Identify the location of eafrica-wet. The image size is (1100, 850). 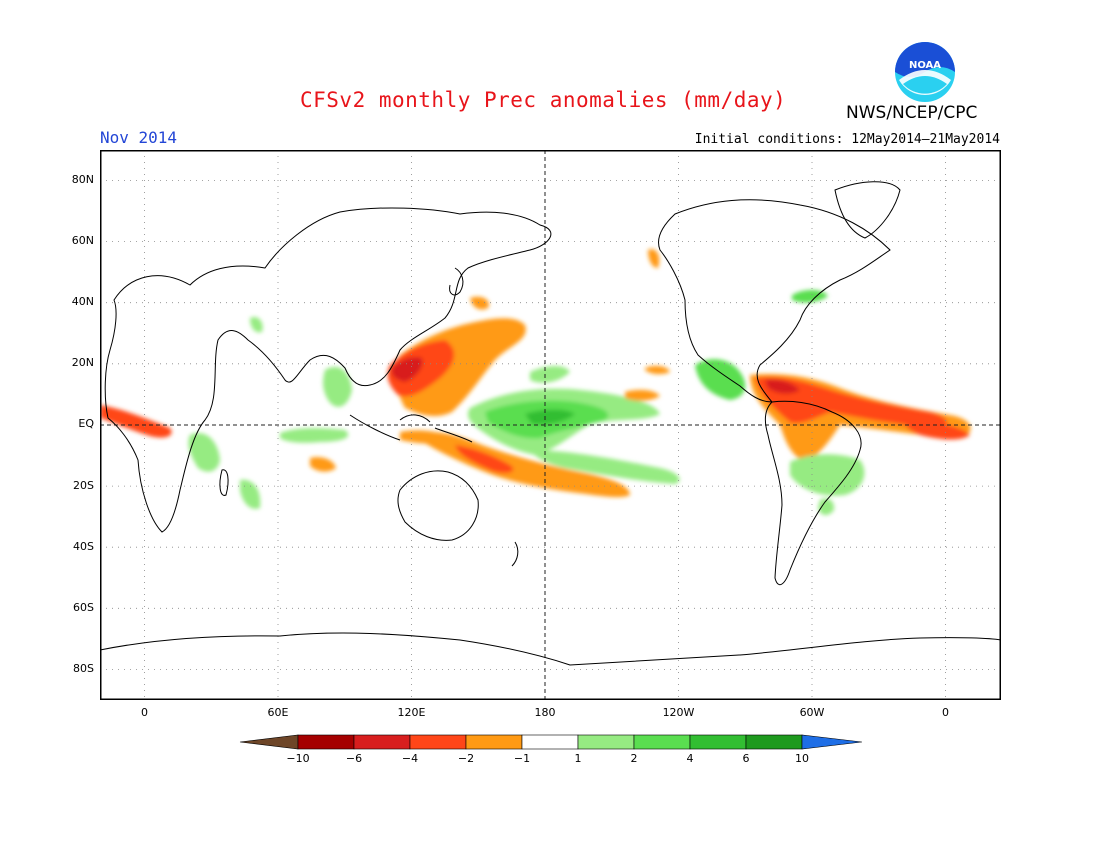
(204, 452).